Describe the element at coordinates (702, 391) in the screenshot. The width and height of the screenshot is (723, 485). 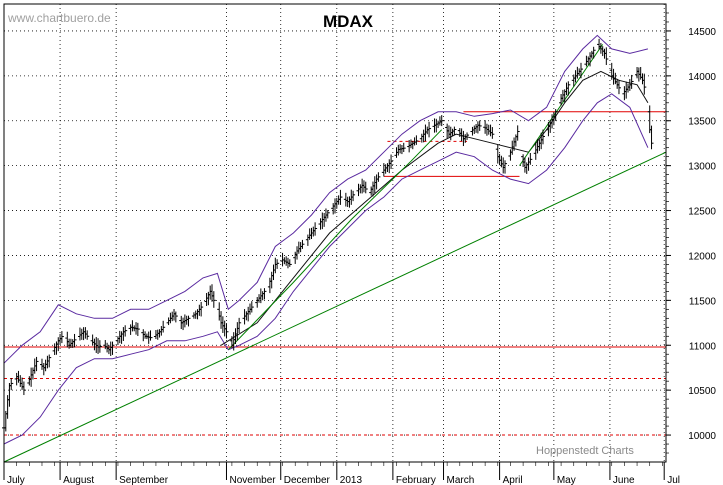
I see `y-tick-label: 10500` at that location.